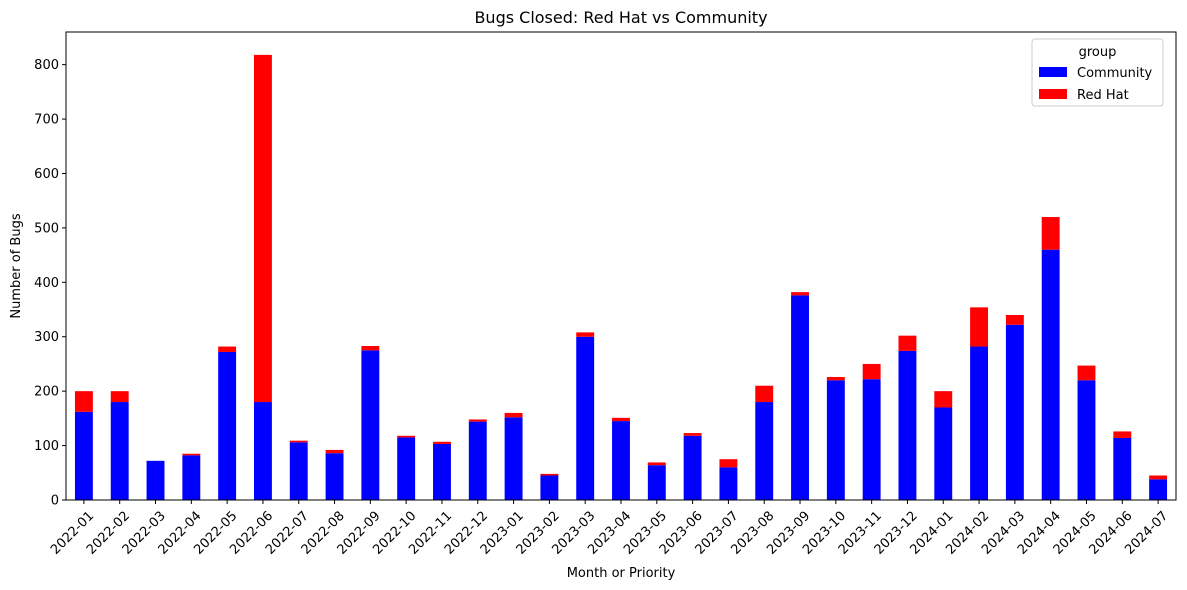  Describe the element at coordinates (46, 337) in the screenshot. I see `y-tick-label: 300` at that location.